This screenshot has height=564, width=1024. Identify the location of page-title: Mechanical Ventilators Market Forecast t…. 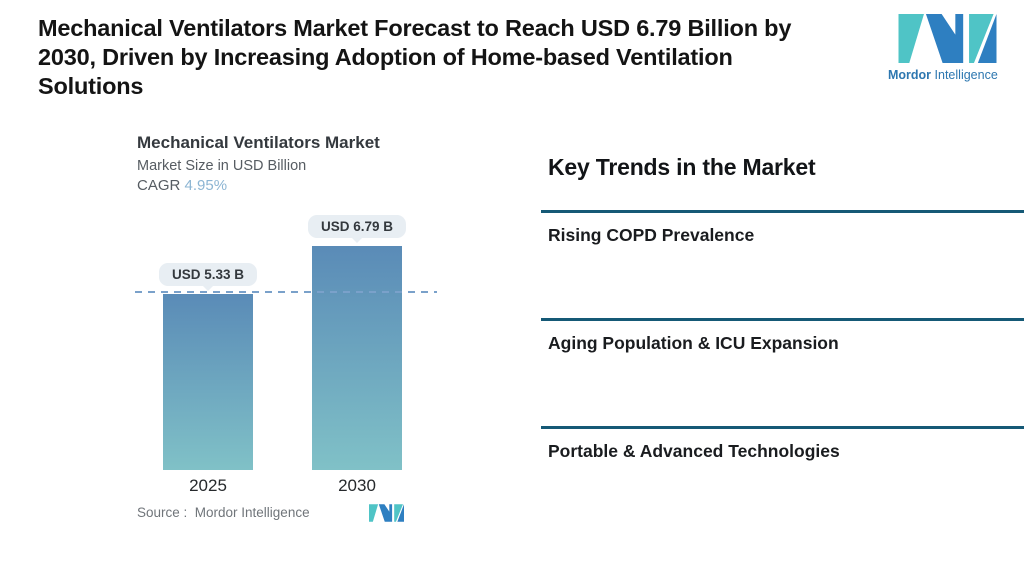
(414, 57).